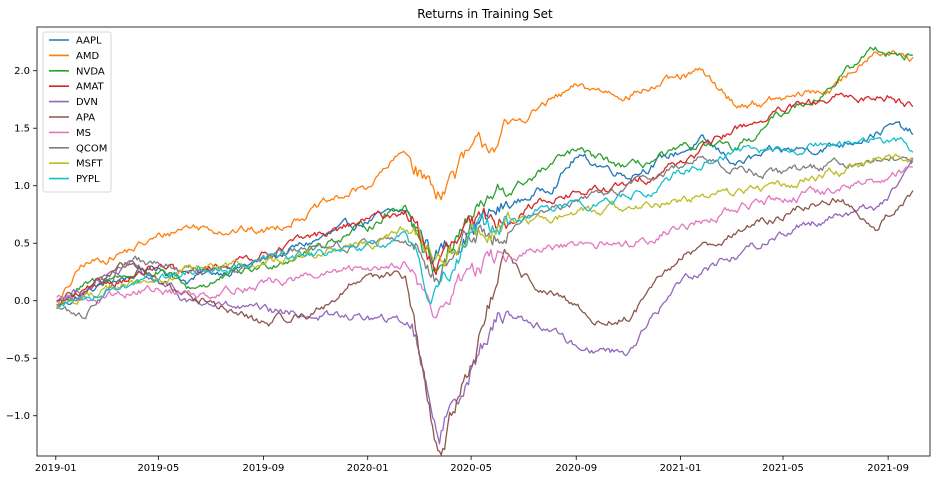 The image size is (938, 482). Describe the element at coordinates (576, 468) in the screenshot. I see `x-tick-label: 2020-09` at that location.